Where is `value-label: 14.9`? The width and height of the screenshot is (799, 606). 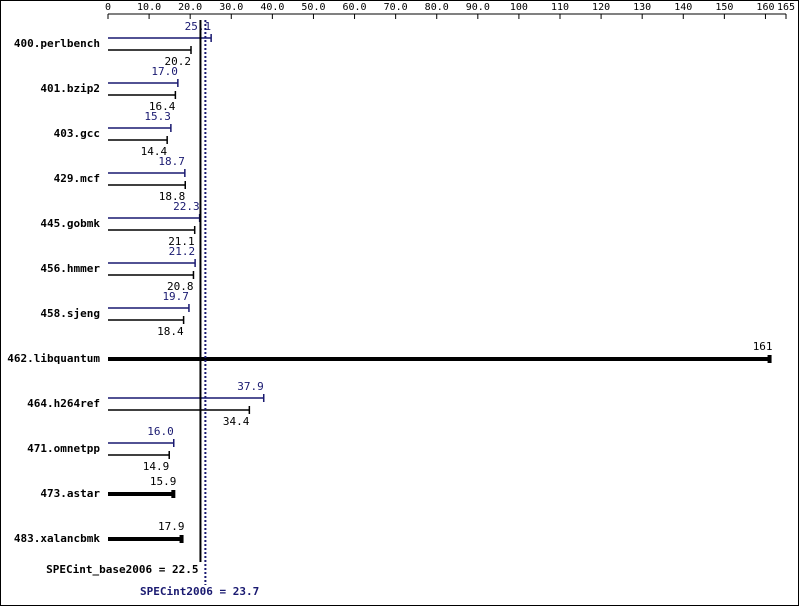
value-label: 14.9 is located at coordinates (156, 466).